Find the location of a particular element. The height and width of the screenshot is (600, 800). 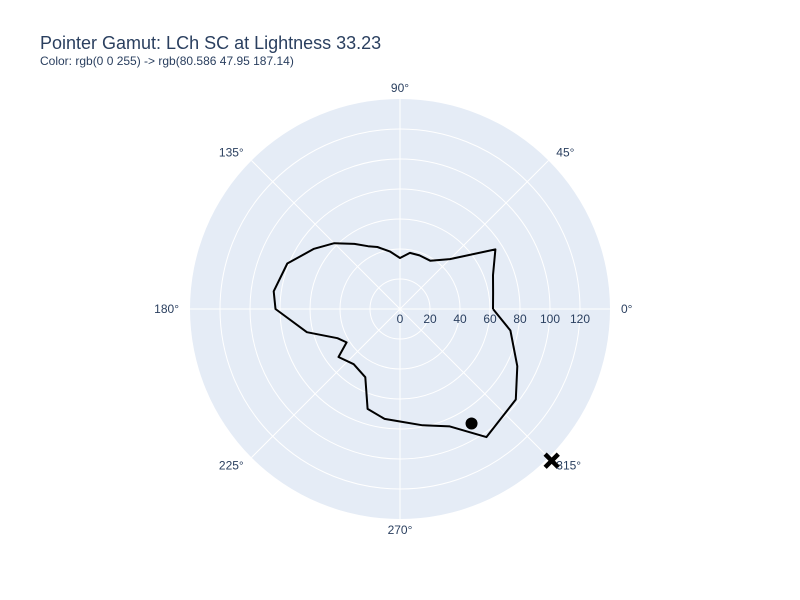

angular-tick-label: 315° is located at coordinates (568, 465).